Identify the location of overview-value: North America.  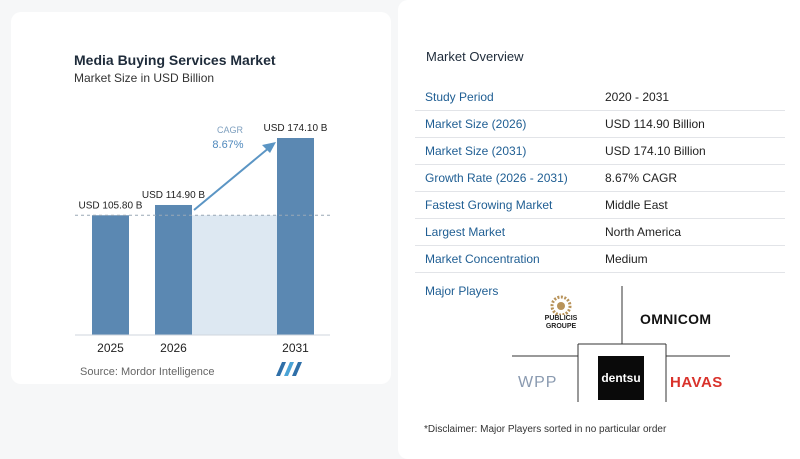
(690, 232).